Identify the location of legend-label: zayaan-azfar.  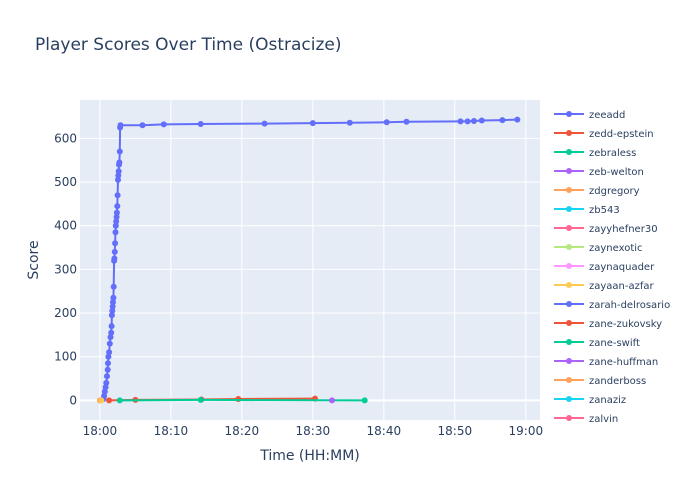
(622, 286).